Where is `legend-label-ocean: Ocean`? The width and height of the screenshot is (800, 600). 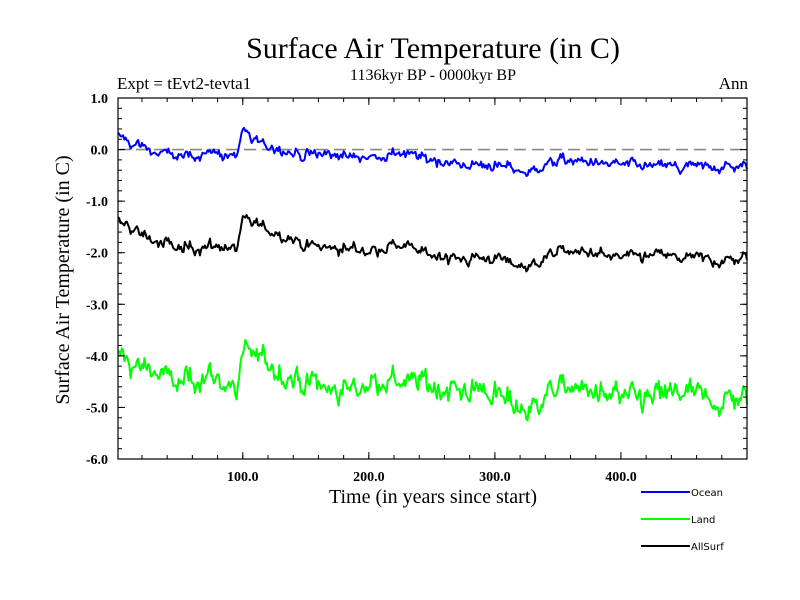 legend-label-ocean: Ocean is located at coordinates (707, 493).